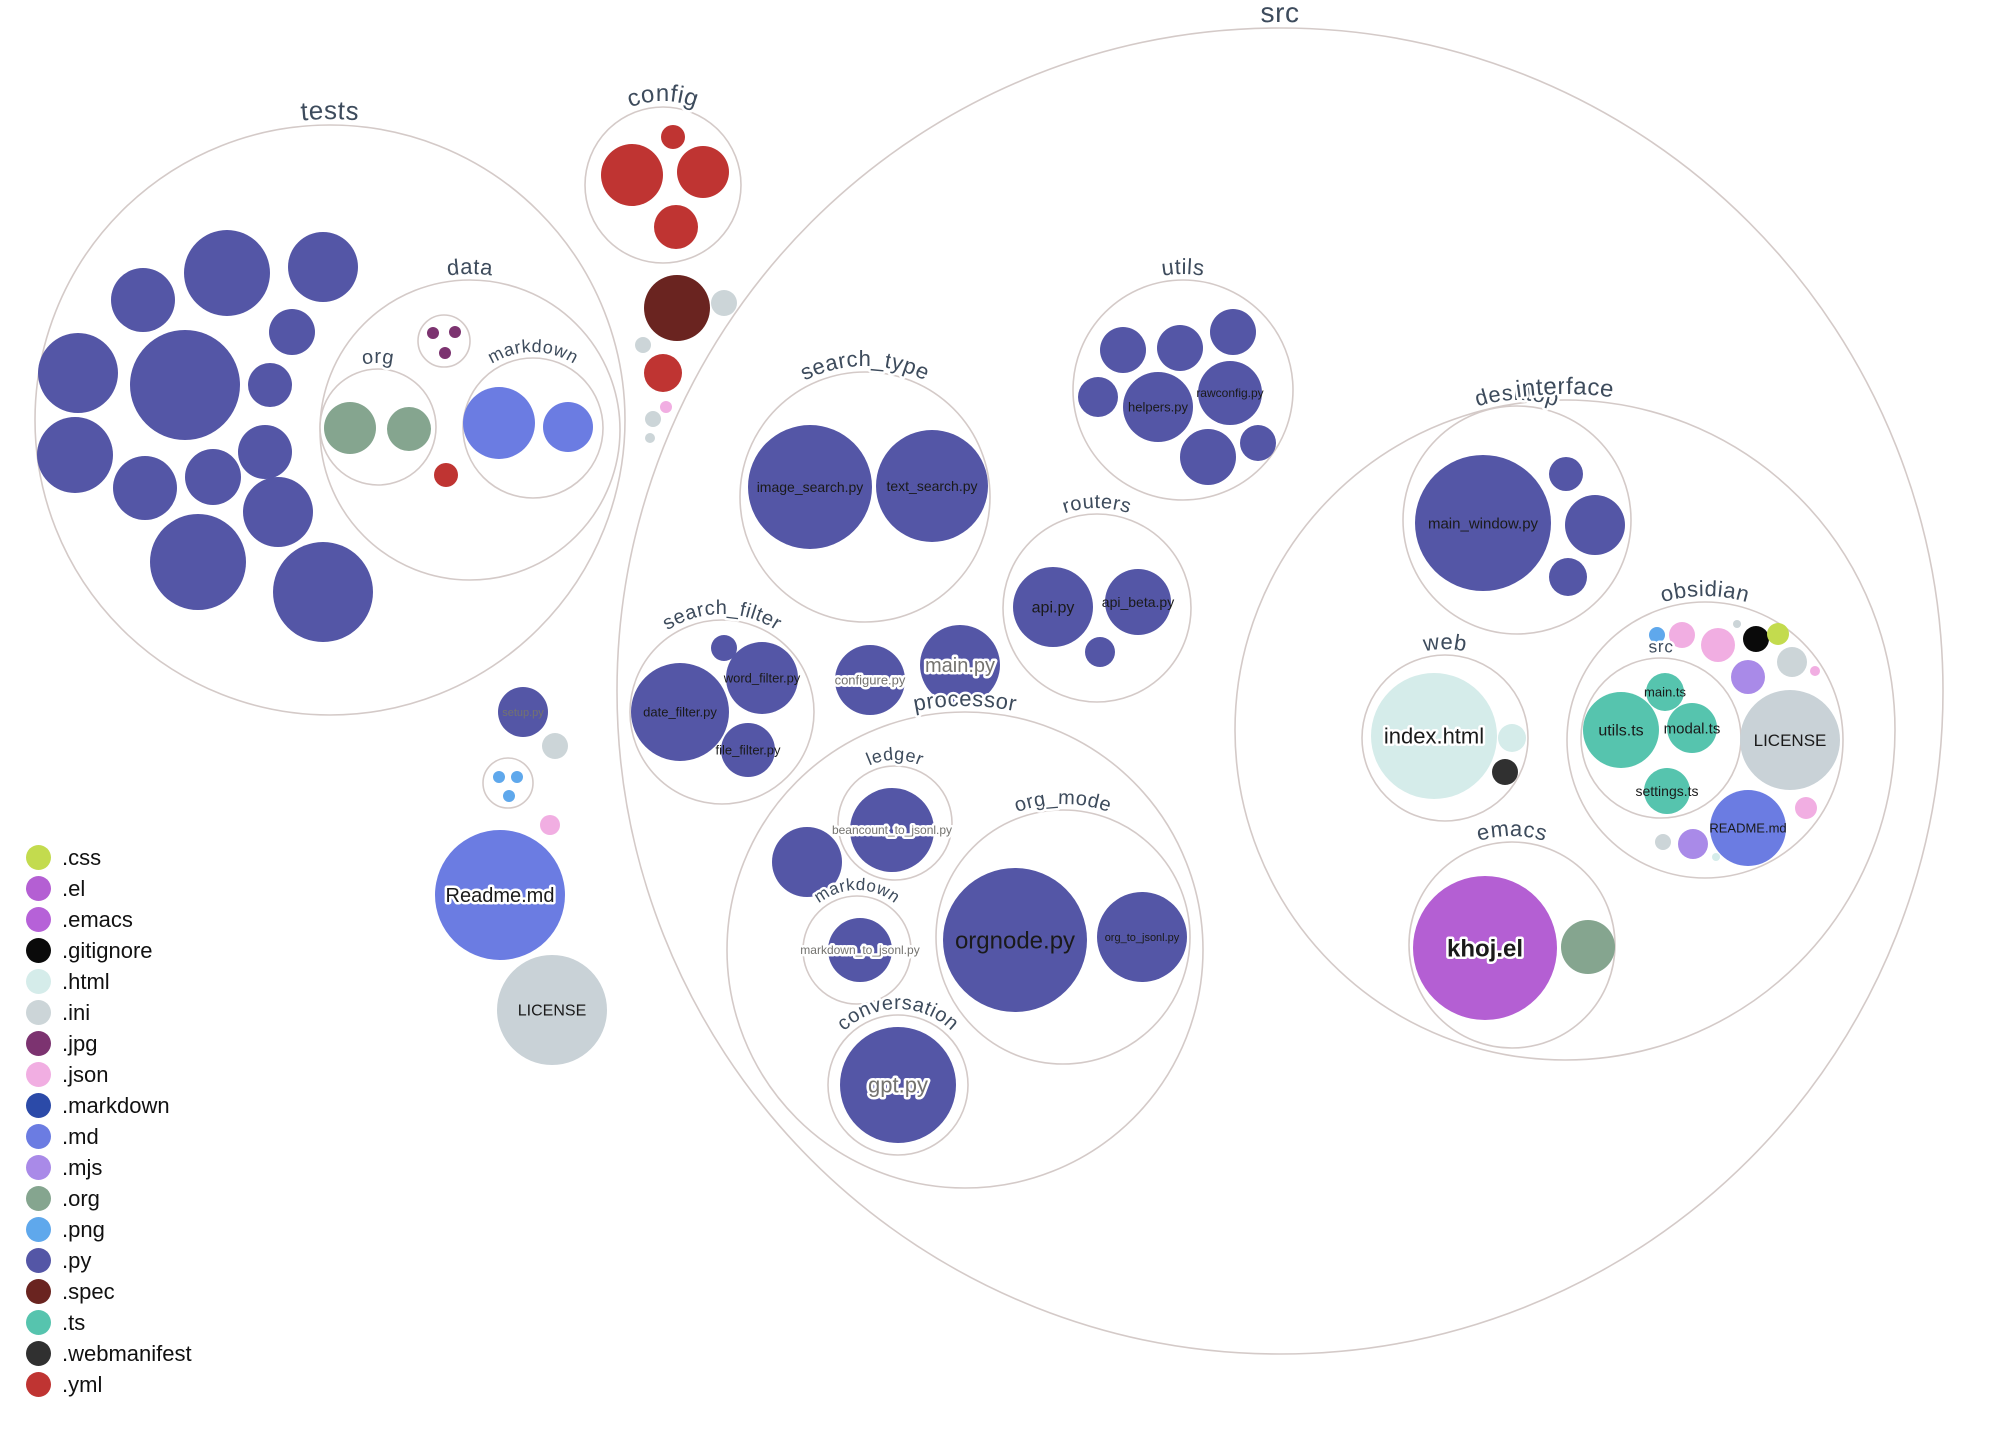 Image resolution: width=1995 pixels, height=1451 pixels. Describe the element at coordinates (1564, 388) in the screenshot. I see `dir-label-interface: interface` at that location.